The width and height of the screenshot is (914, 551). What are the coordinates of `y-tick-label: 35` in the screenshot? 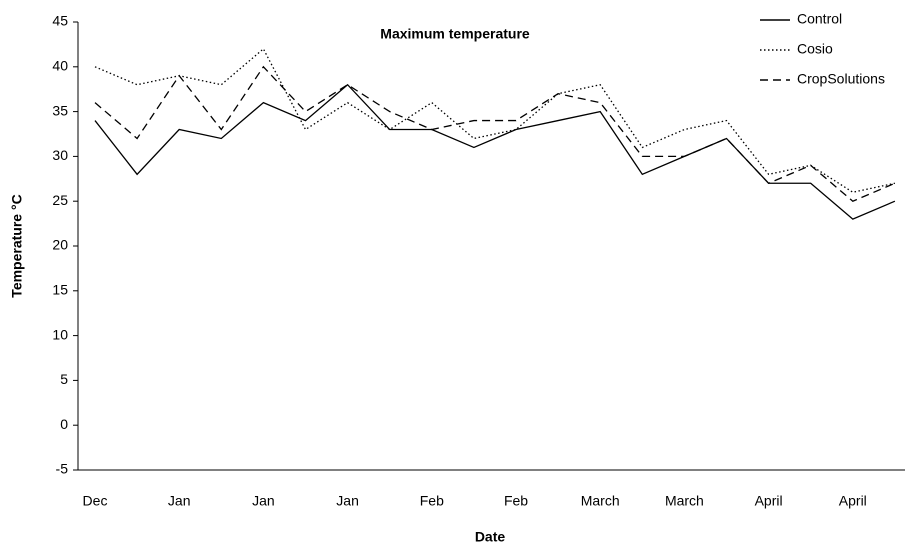 It's located at (60, 110).